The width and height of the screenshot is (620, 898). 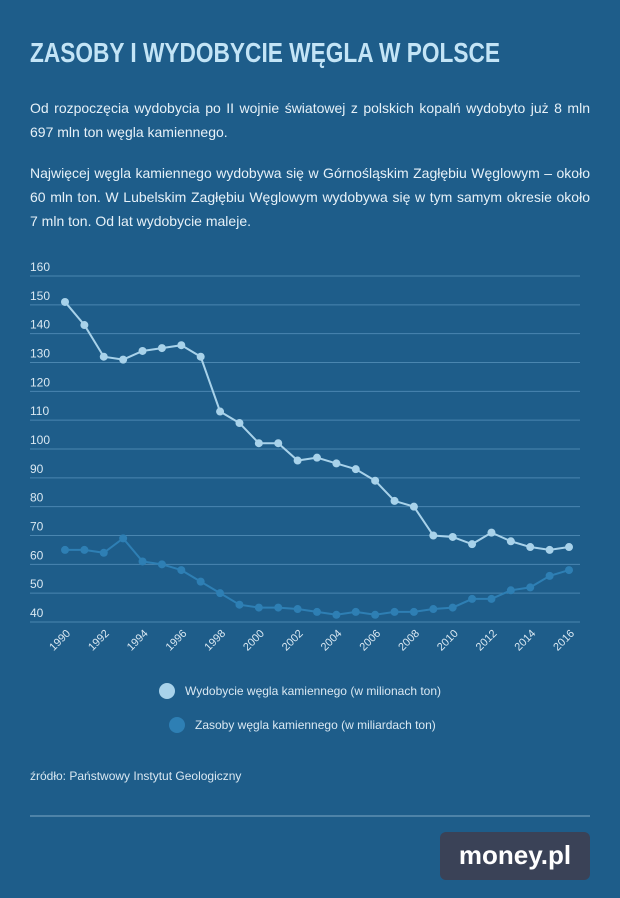 What do you see at coordinates (40, 267) in the screenshot?
I see `y-tick-label: 160` at bounding box center [40, 267].